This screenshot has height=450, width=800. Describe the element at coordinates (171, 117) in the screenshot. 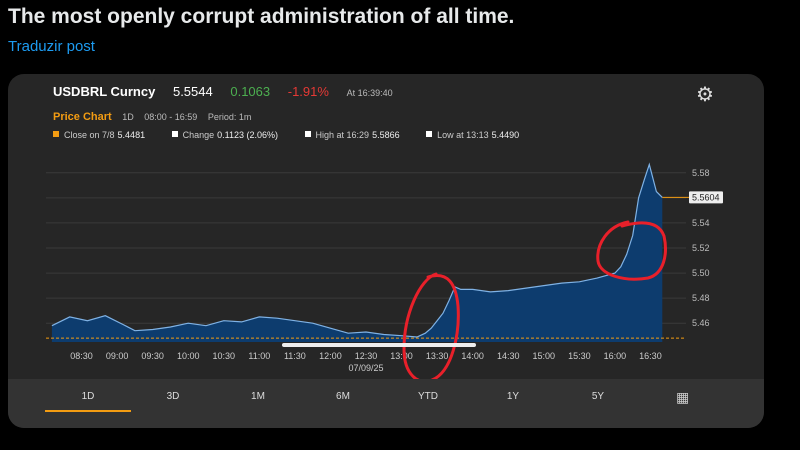

I see `hours-label: 08:00 - 16:59` at that location.